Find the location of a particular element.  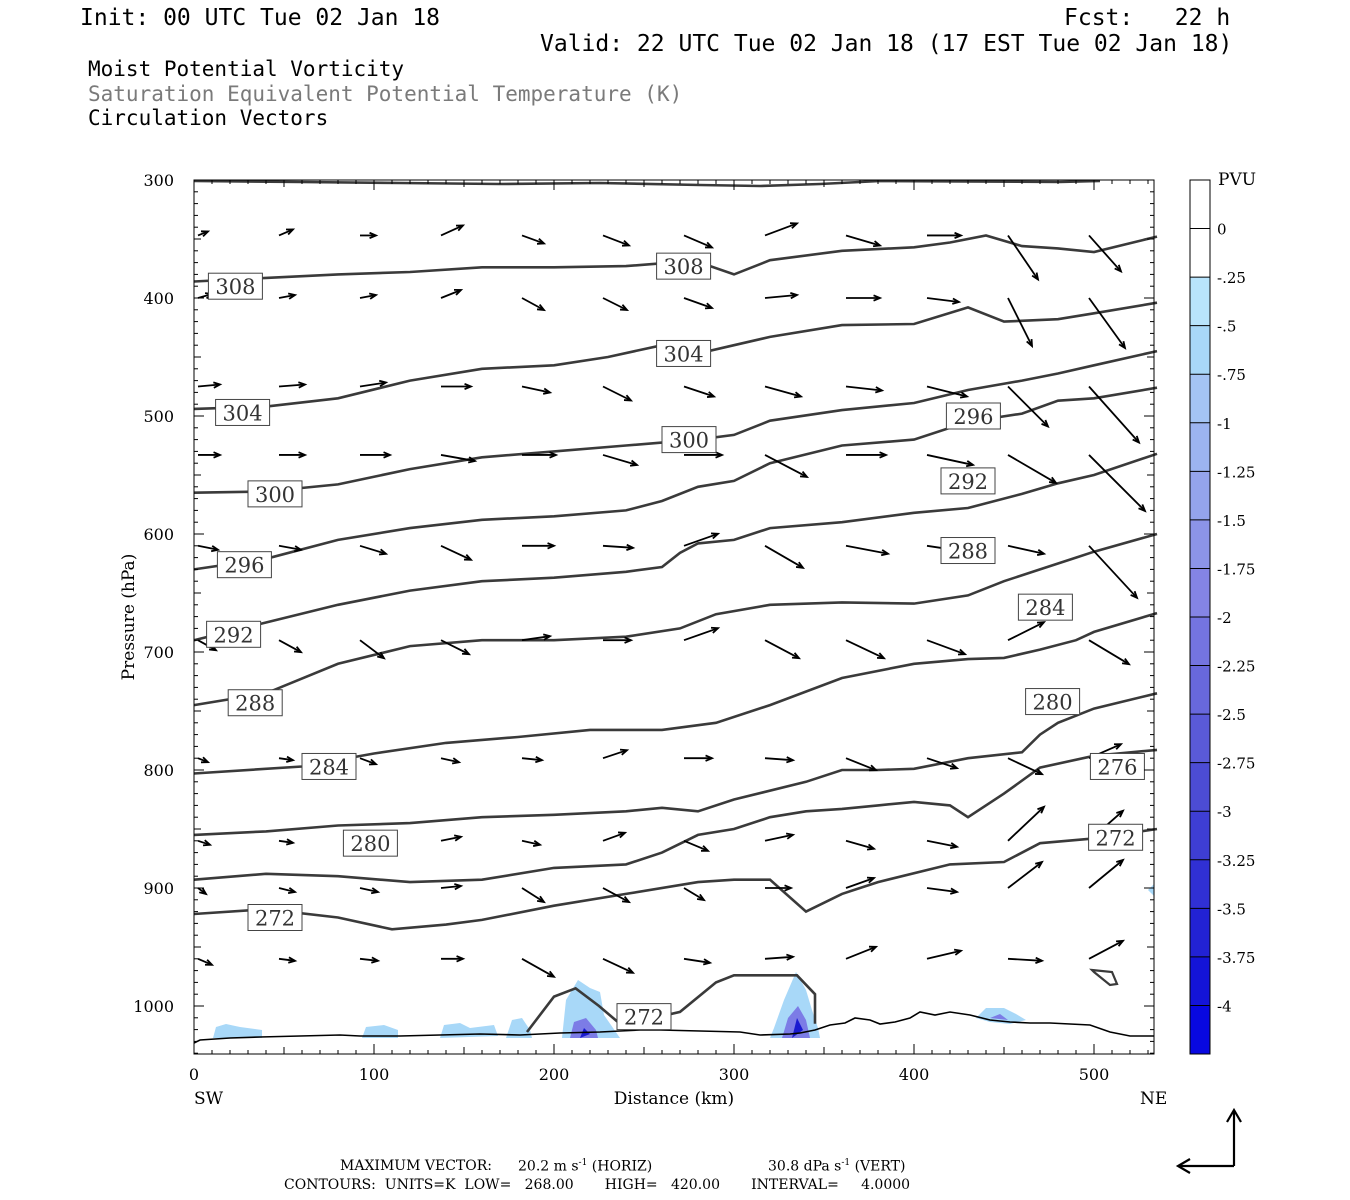

y-tick-label: 600 is located at coordinates (158, 534).